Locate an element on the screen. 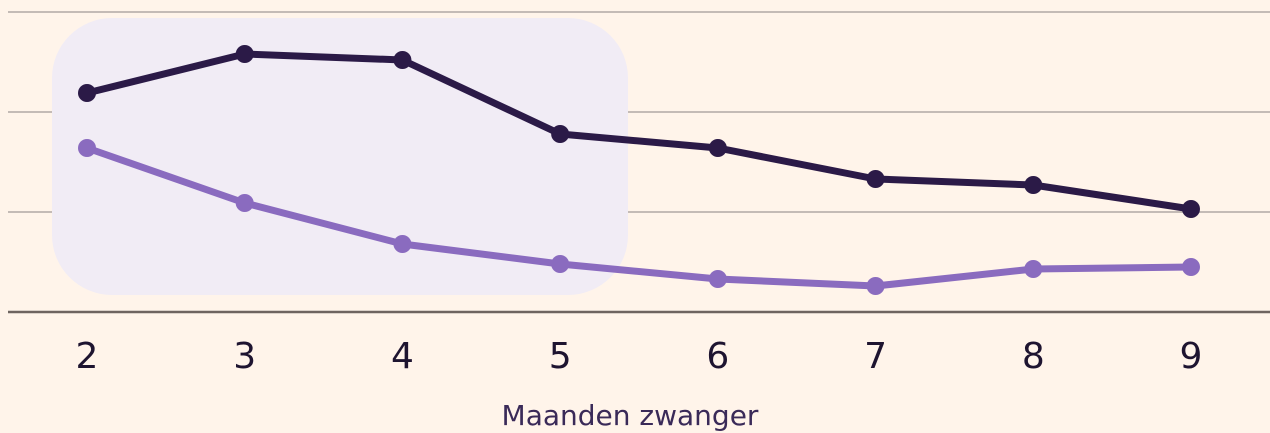  x-tick-label: 5 is located at coordinates (560, 356).